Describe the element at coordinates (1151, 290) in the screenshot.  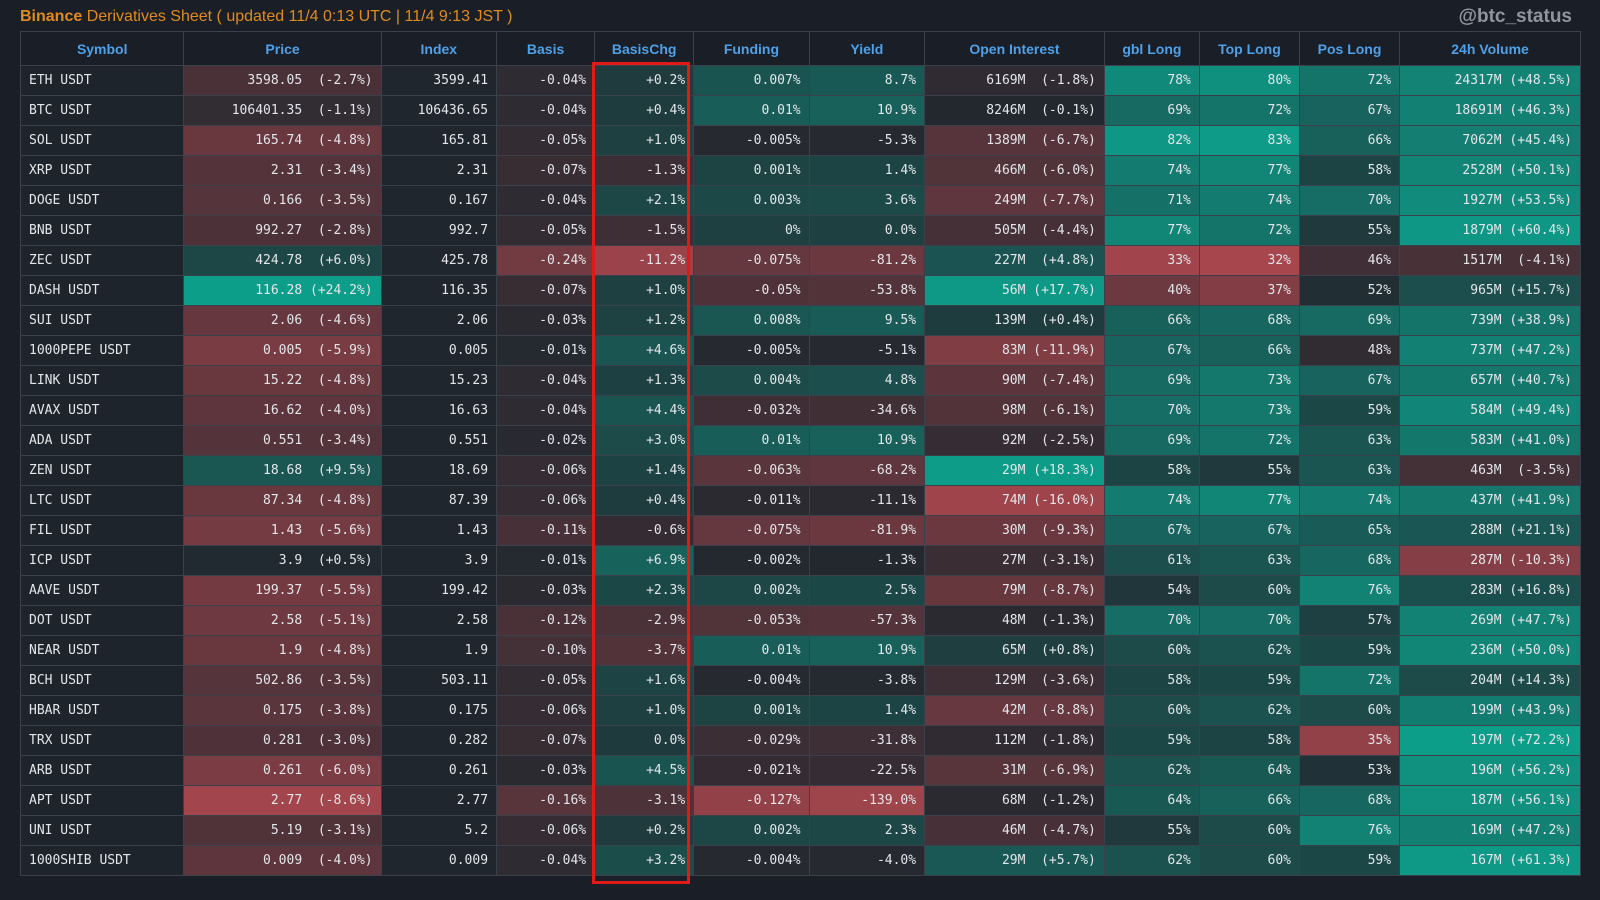
I see `cell-gbl-long: 40%` at that location.